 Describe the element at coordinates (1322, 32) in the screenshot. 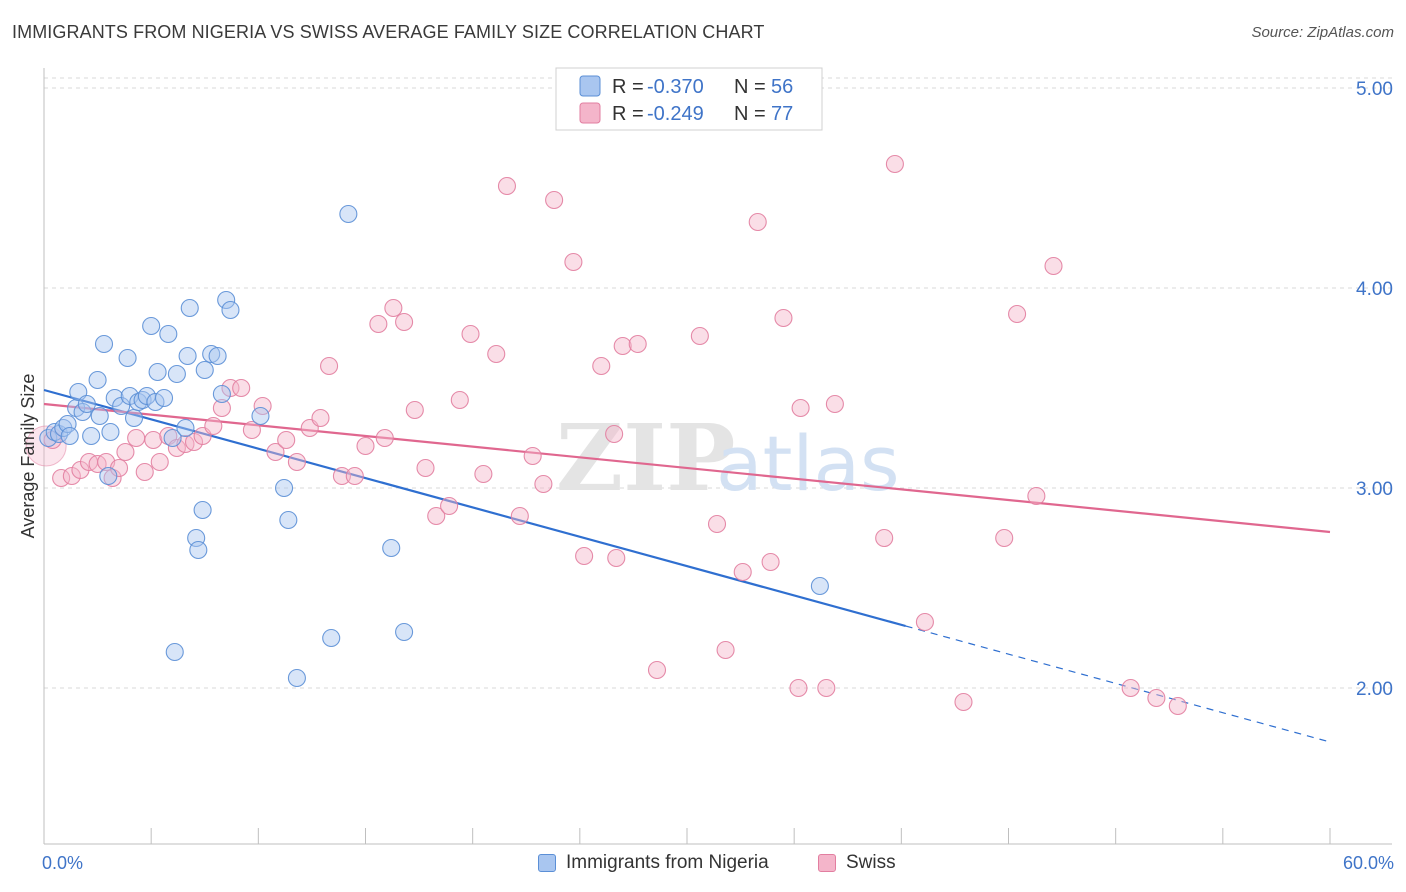

I see `source-label: Source: ZipAtlas.com` at that location.